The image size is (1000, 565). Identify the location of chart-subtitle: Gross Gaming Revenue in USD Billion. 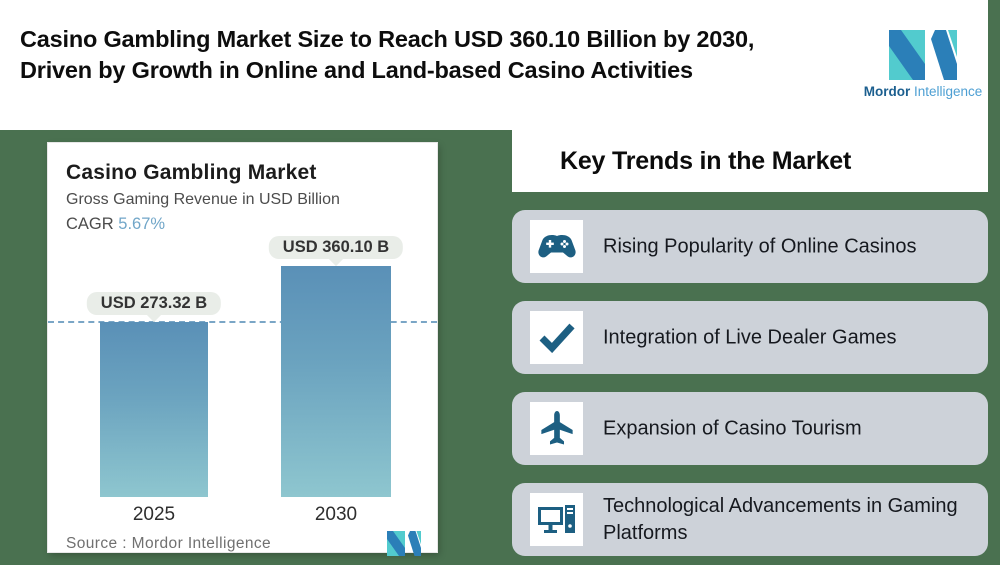
(203, 199).